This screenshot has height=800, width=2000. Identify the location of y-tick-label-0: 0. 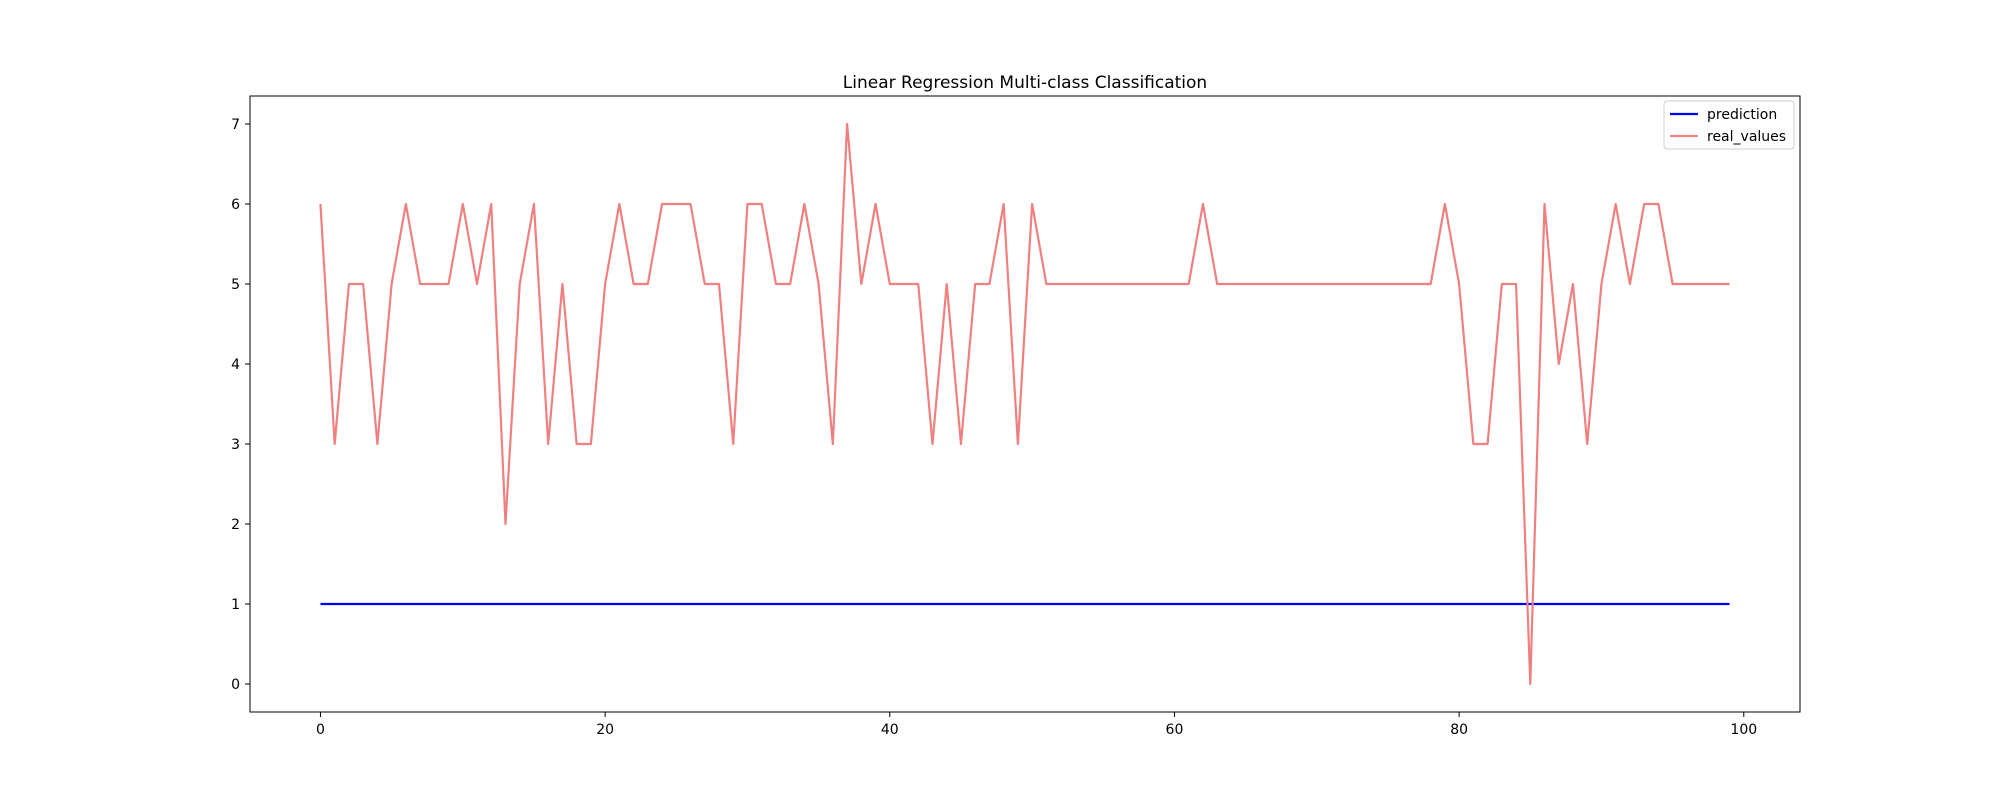
(235, 685).